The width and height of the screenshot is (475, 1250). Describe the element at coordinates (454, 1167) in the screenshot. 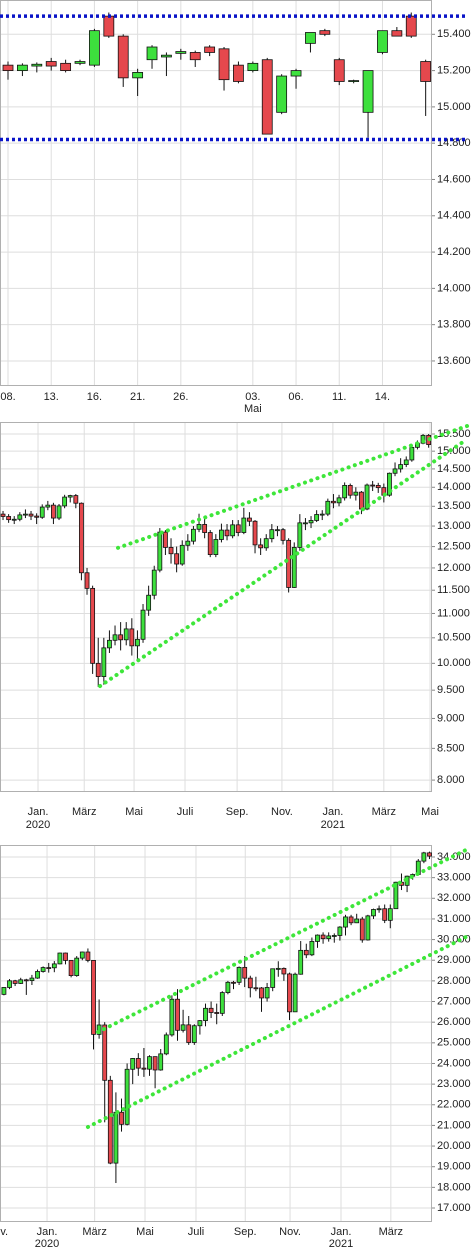

I see `y-tick-label: 19.000` at that location.